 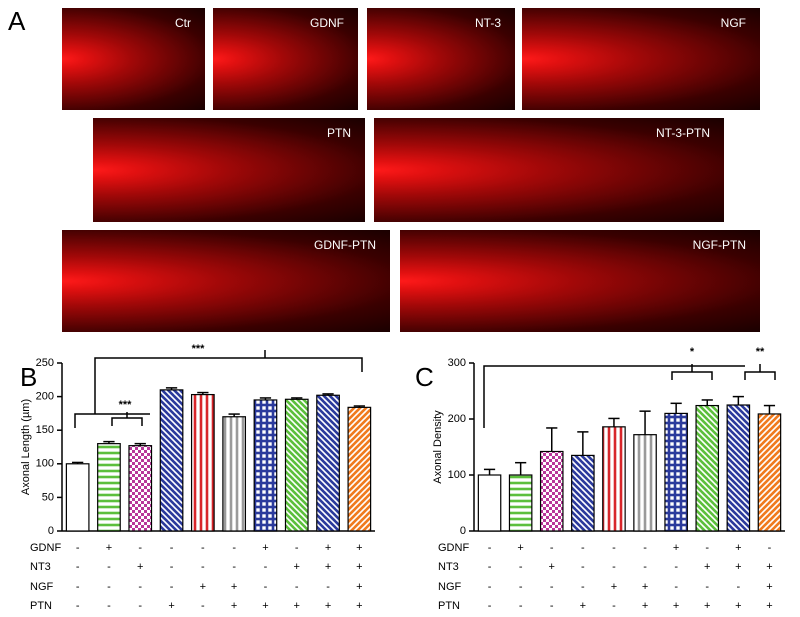 I want to click on y-tick-label: 0, so click(x=463, y=531).